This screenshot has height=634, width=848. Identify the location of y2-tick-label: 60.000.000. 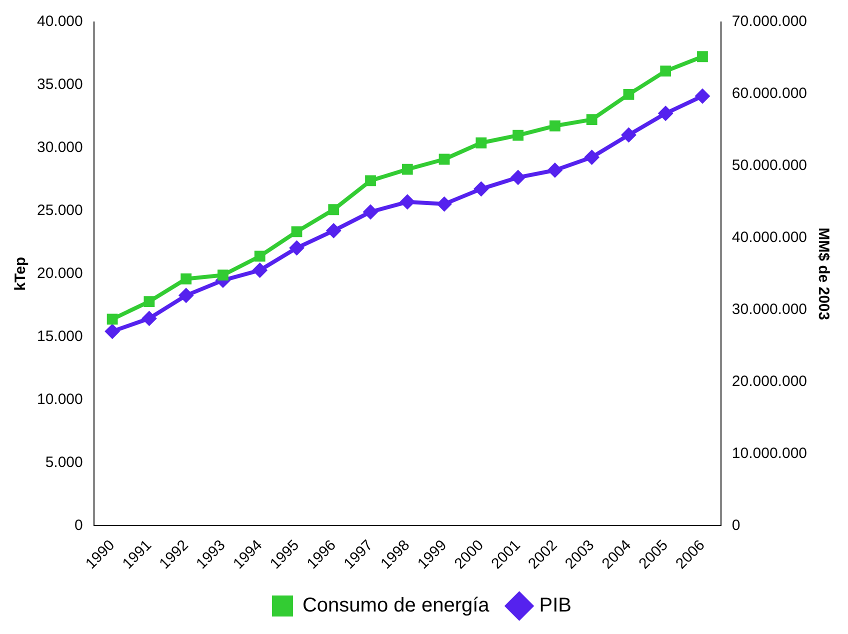
(770, 93).